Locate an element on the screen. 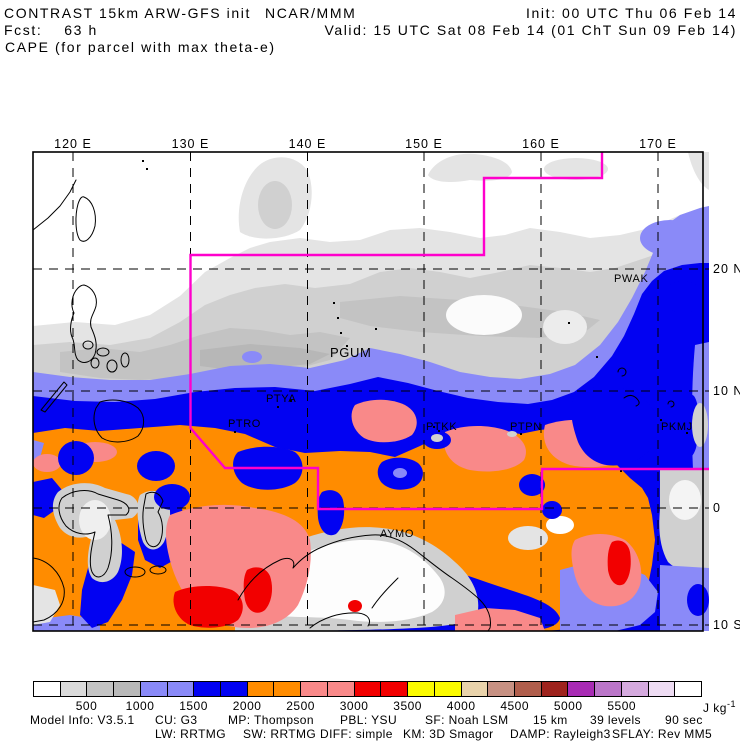  sf-scheme: SF: Noah LSM is located at coordinates (467, 720).